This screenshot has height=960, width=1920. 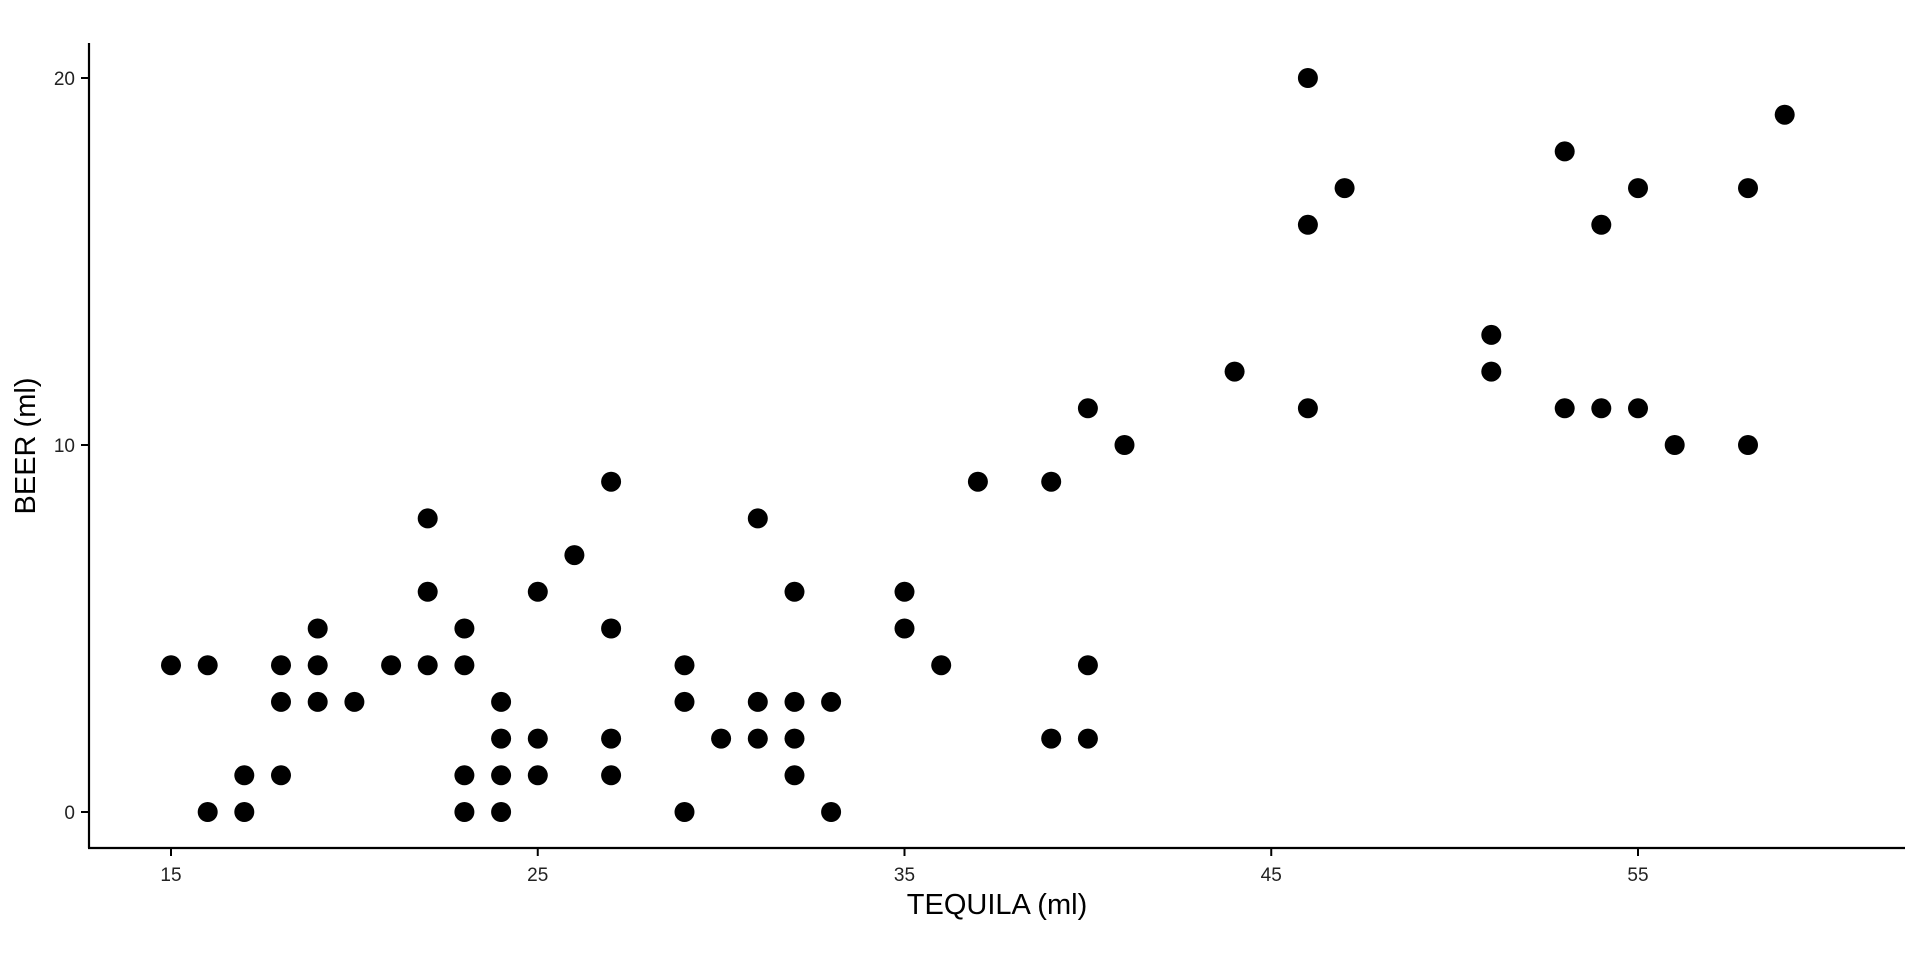 What do you see at coordinates (904, 875) in the screenshot?
I see `x-tick-label: 35` at bounding box center [904, 875].